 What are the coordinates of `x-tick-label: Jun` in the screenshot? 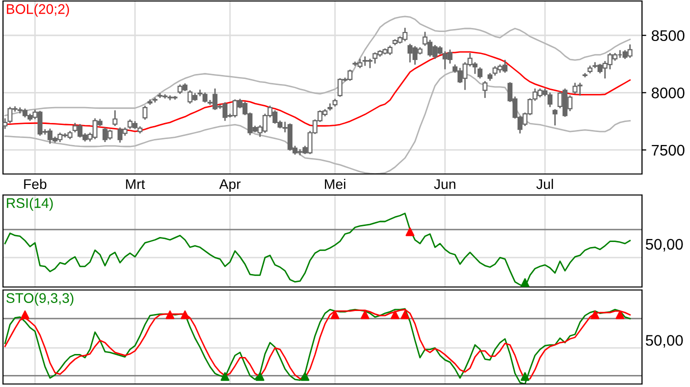 It's located at (445, 184).